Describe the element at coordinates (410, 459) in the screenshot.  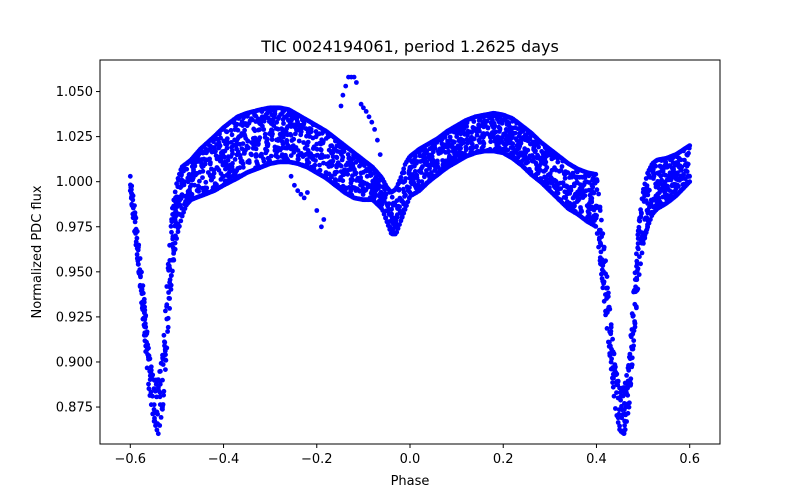
I see `x-tick-label: 0.0` at that location.